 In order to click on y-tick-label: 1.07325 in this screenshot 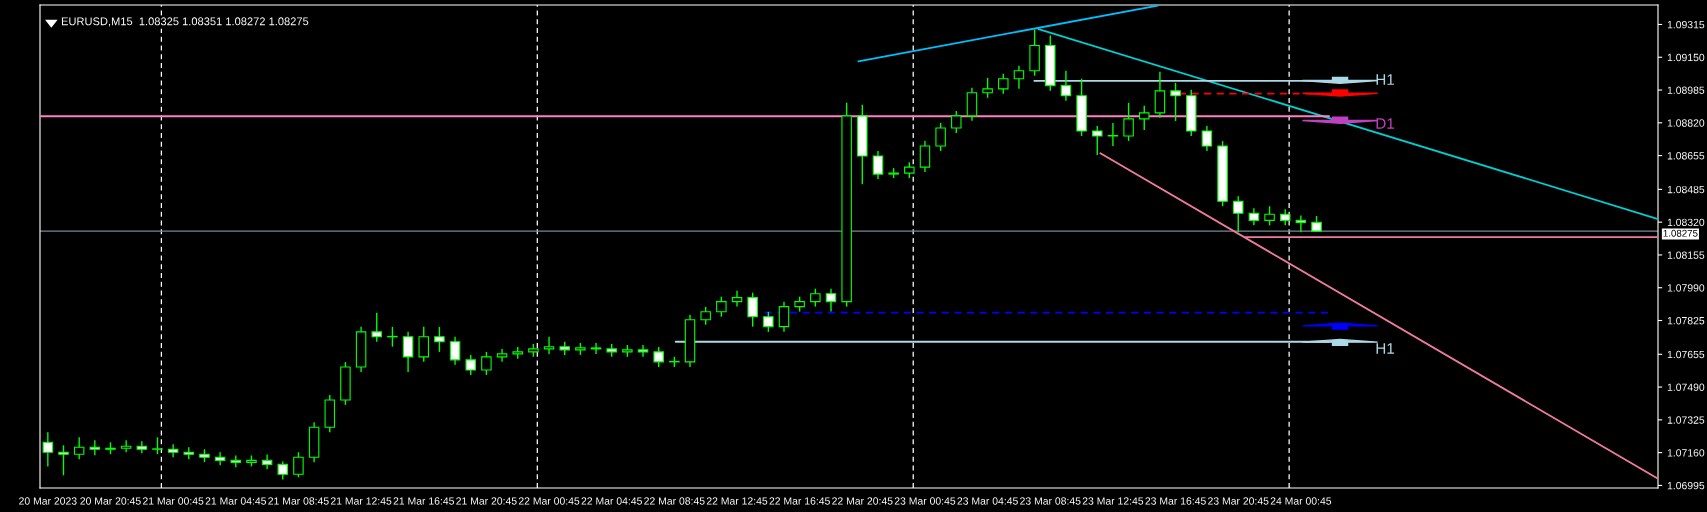, I will do `click(1686, 420)`.